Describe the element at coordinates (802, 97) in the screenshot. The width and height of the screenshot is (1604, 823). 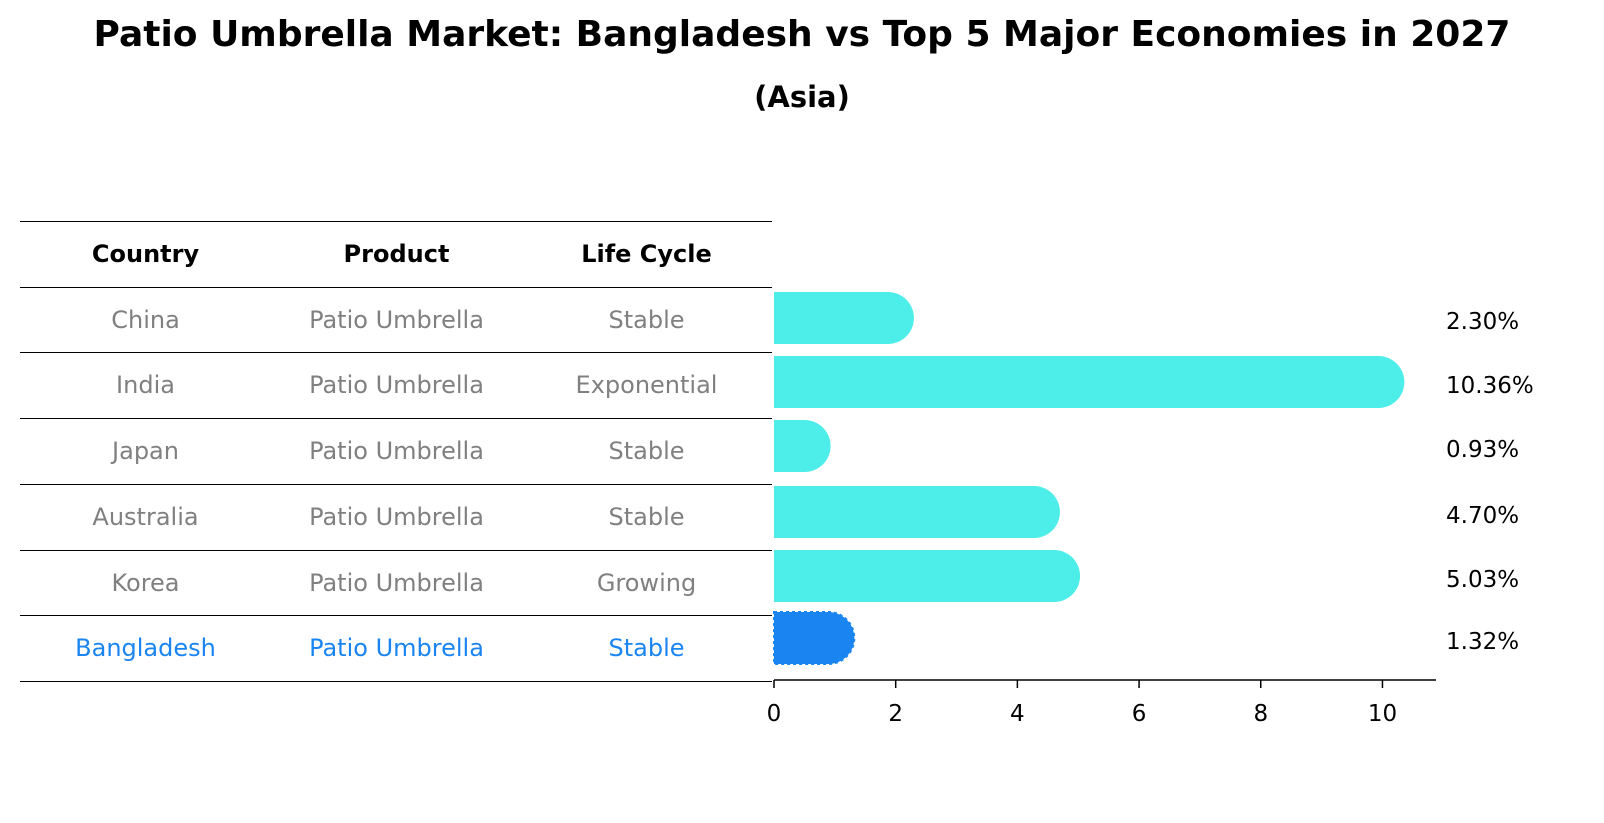
I see `chart-subtitle: (Asia)` at that location.